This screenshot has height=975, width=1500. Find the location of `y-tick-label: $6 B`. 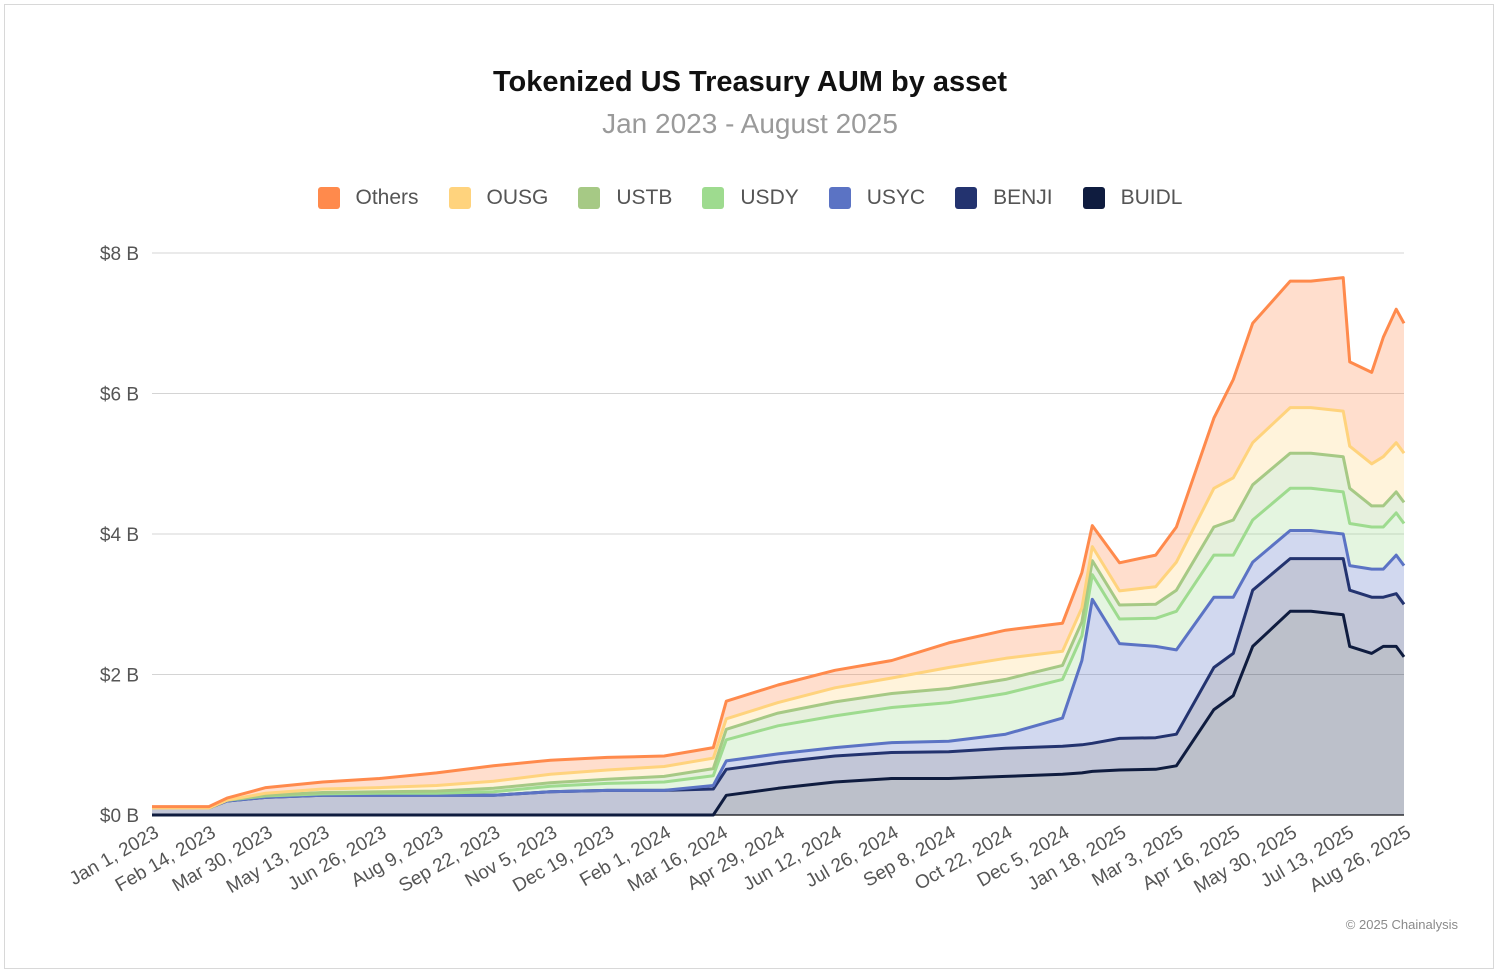

y-tick-label: $6 B is located at coordinates (119, 395).